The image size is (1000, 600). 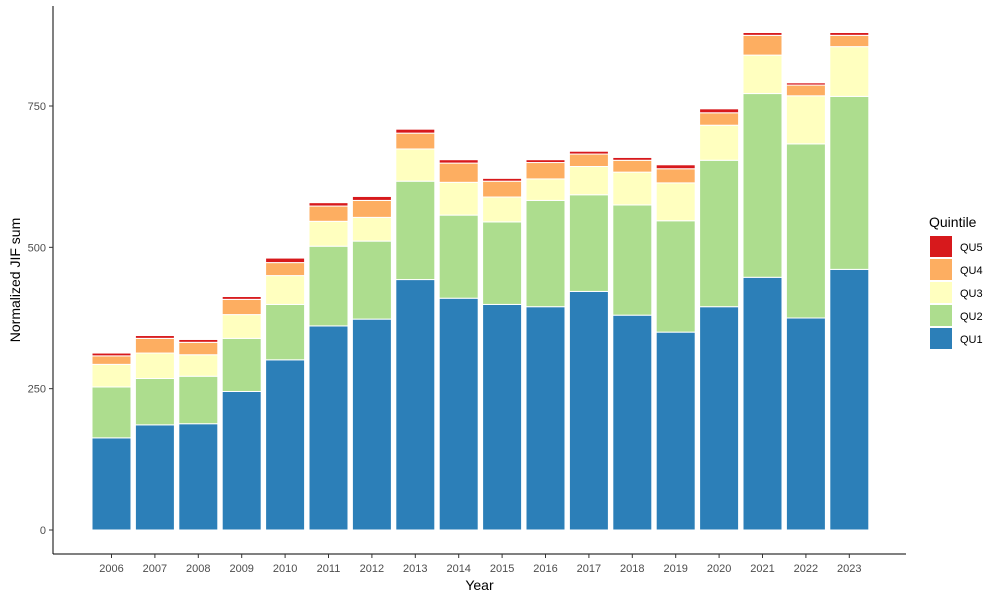 I want to click on bar-2008-qu5, so click(x=198, y=340).